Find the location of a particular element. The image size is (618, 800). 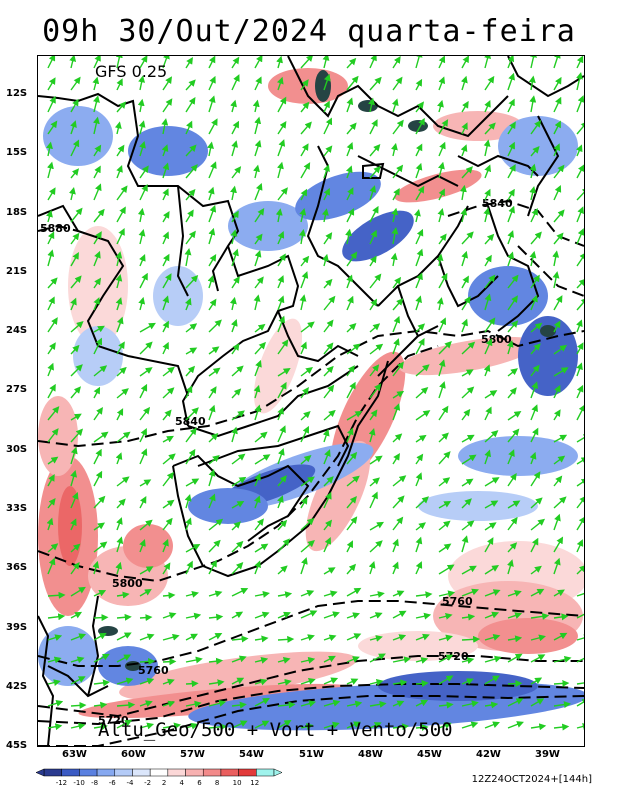

colorbar-tick-label: -6 is located at coordinates (112, 783).